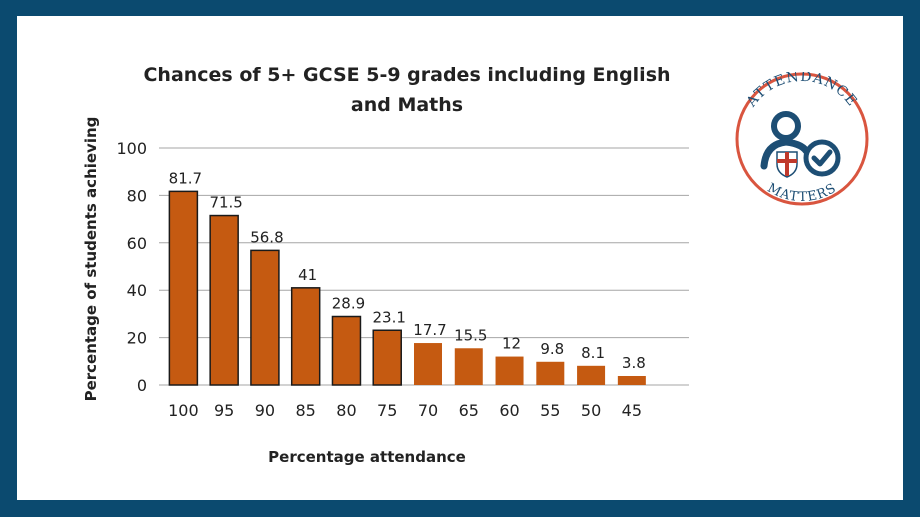 The height and width of the screenshot is (517, 920). Describe the element at coordinates (137, 290) in the screenshot. I see `y-tick-label-40: 40` at that location.